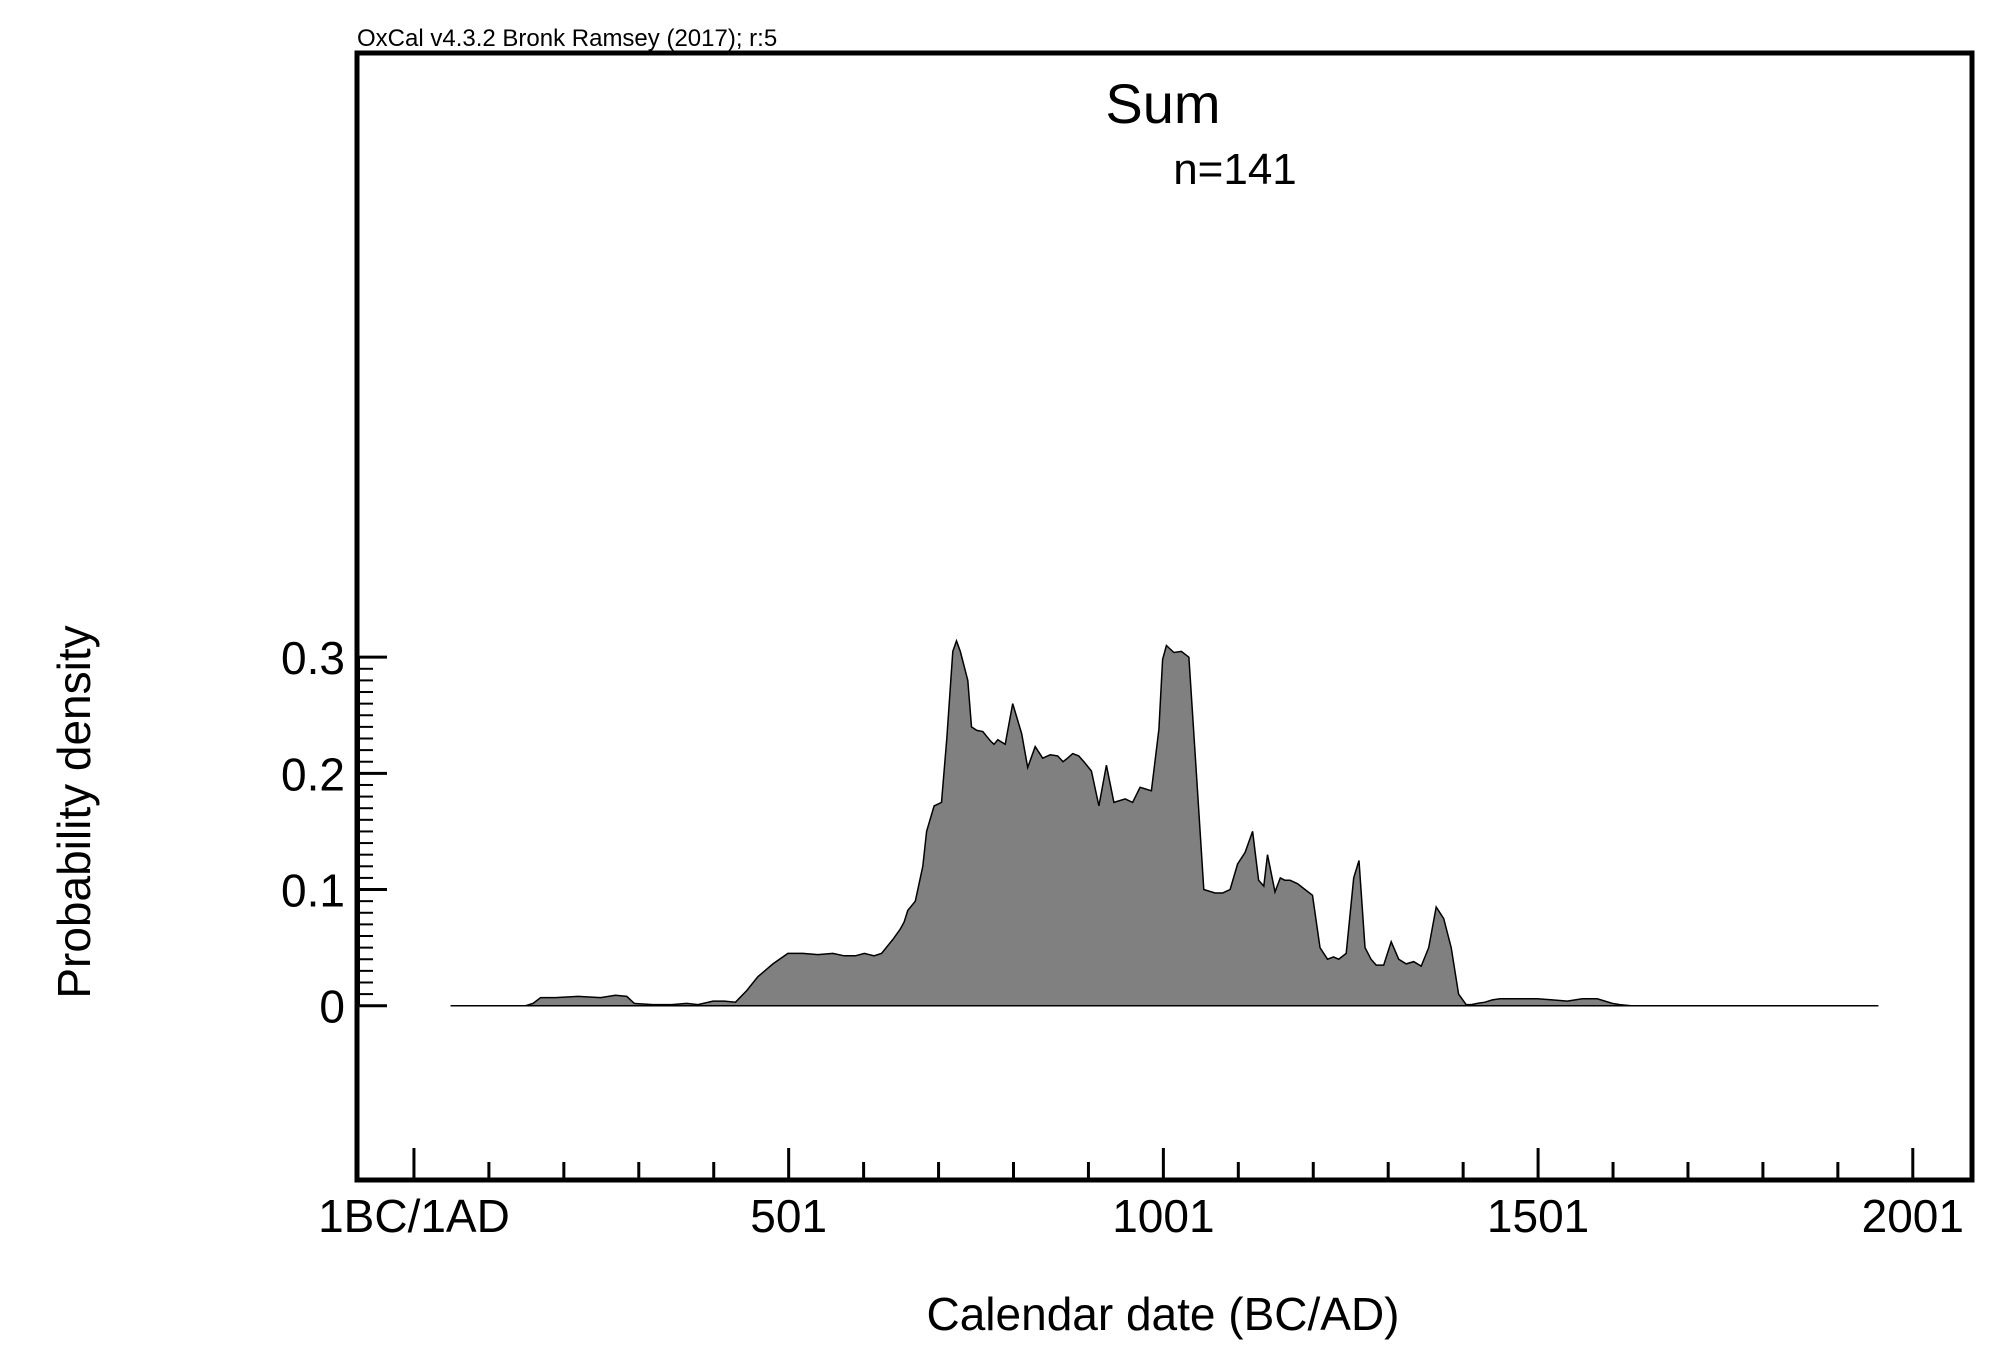  I want to click on x-tick-label: 1001, so click(1163, 1216).